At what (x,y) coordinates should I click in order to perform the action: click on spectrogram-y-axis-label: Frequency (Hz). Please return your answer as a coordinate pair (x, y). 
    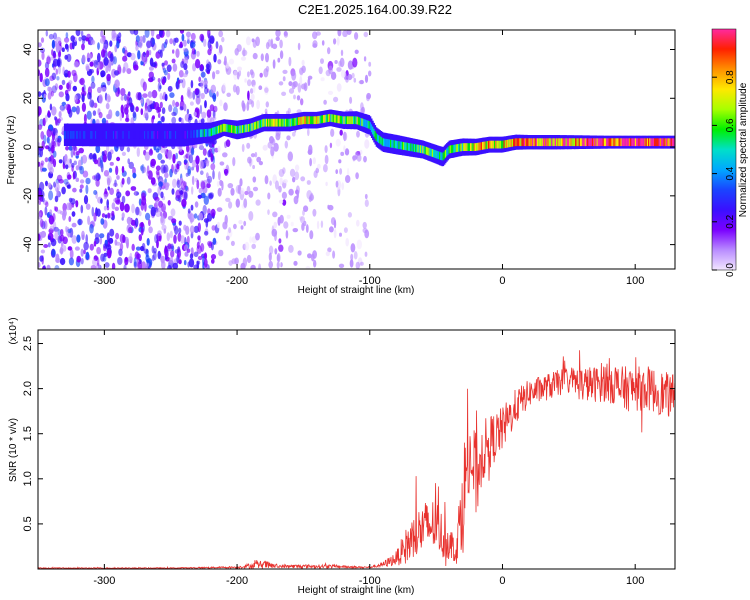
    Looking at the image, I should click on (11, 150).